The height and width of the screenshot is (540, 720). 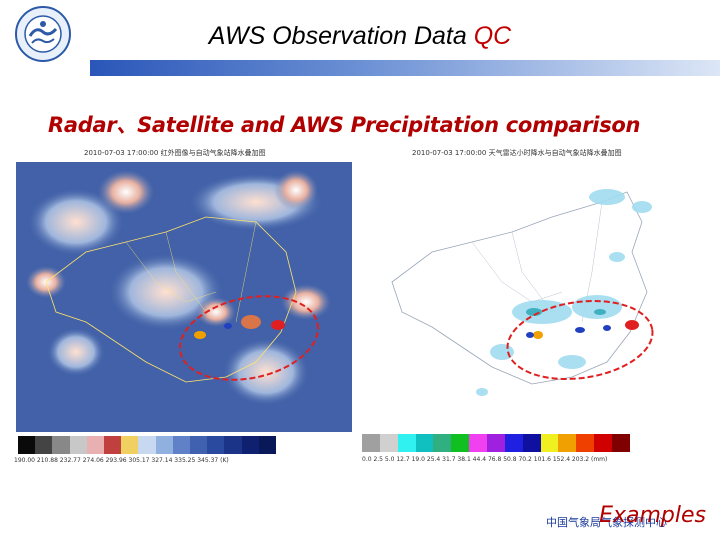 I want to click on satellite-caption: 2010-07-03 17:00:00 红外图像与自动气象站降水叠加图, so click(x=175, y=153).